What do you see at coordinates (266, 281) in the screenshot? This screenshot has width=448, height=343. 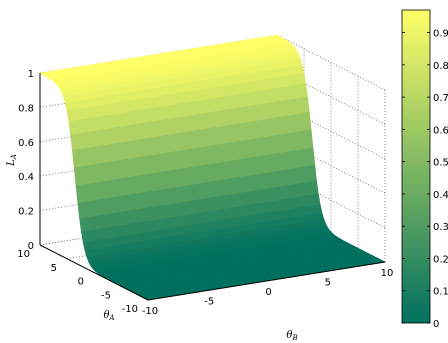 I see `x-axis-line` at bounding box center [266, 281].